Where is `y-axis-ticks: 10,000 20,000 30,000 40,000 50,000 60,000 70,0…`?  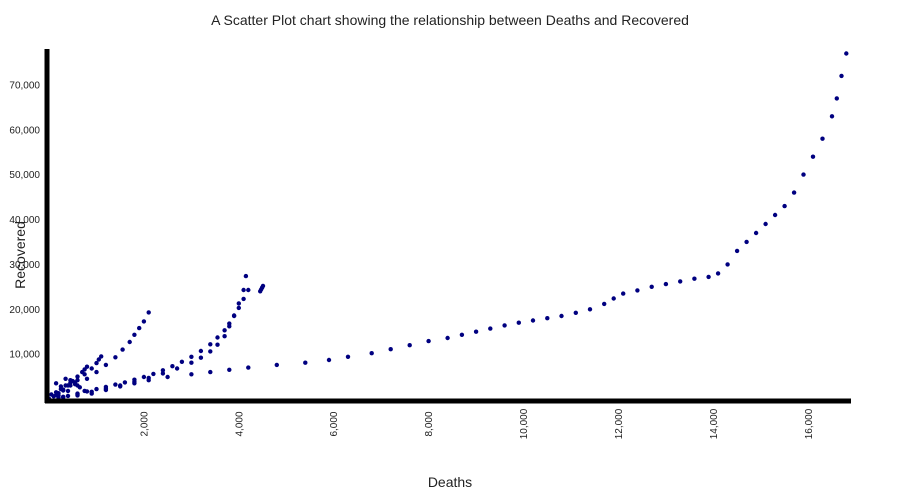
y-axis-ticks: 10,000 20,000 30,000 40,000 50,000 60,000 70,0… is located at coordinates (24, 220).